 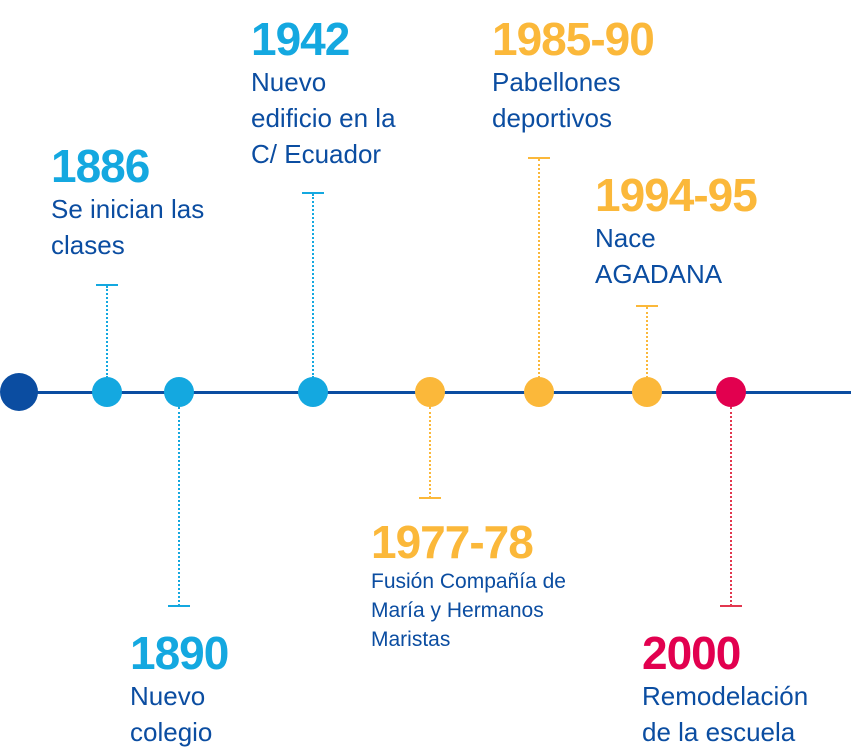 What do you see at coordinates (313, 392) in the screenshot?
I see `event-dot-1942` at bounding box center [313, 392].